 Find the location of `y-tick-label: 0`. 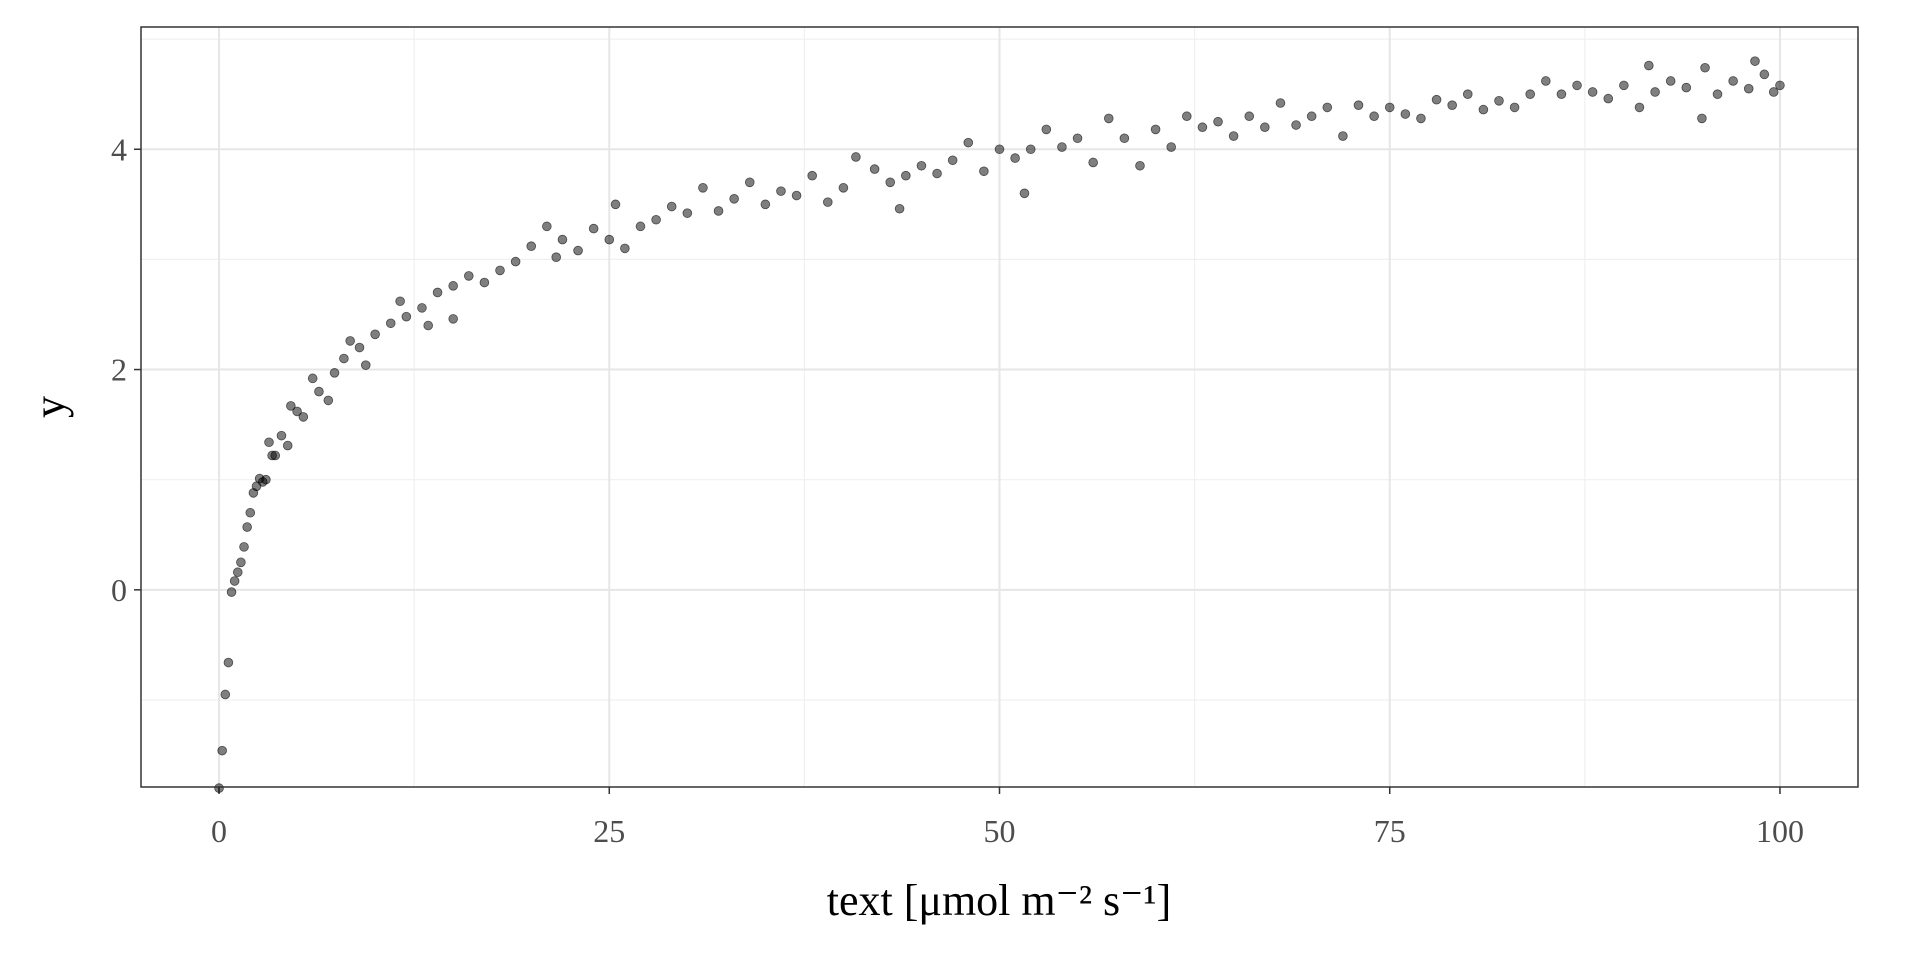

y-tick-label: 0 is located at coordinates (119, 590).